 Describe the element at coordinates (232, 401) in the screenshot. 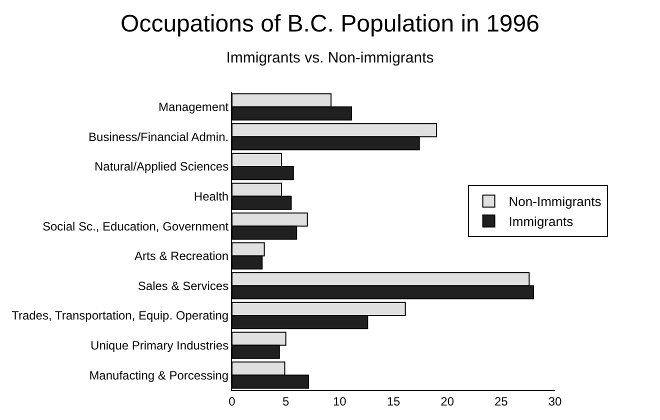

I see `x-tick-label: 0` at that location.